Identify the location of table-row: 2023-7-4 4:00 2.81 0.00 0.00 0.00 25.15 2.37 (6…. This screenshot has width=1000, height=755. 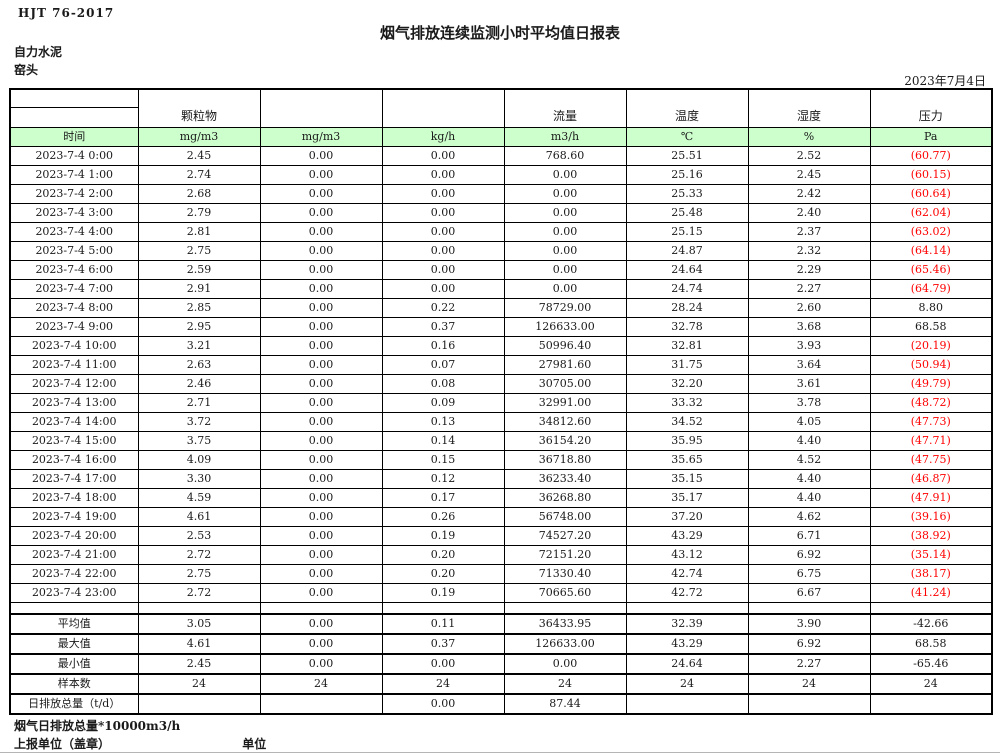
(501, 232).